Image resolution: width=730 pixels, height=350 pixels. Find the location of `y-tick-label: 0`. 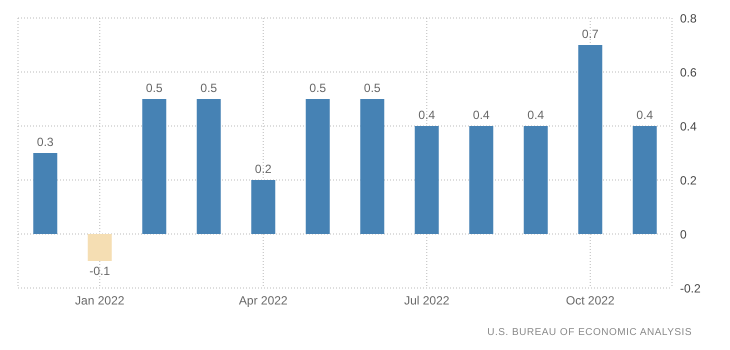

y-tick-label: 0 is located at coordinates (683, 234).